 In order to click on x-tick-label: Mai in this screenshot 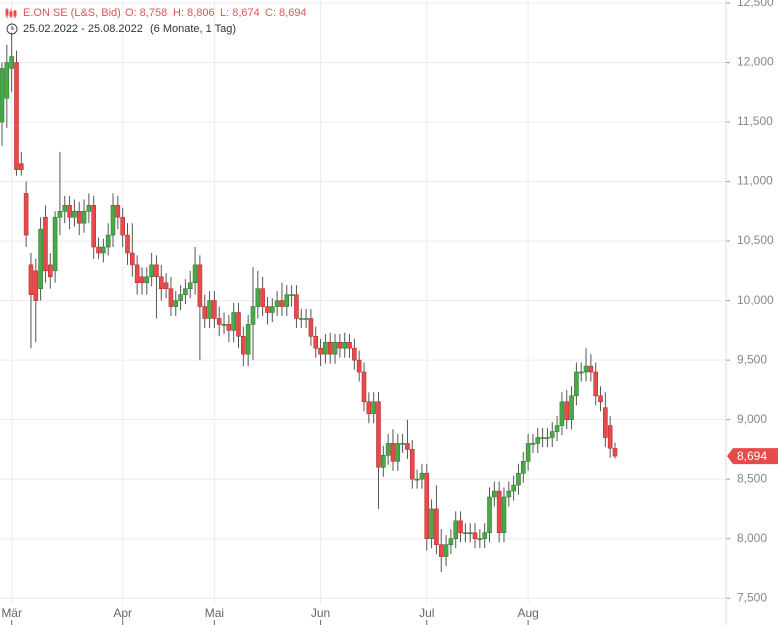, I will do `click(214, 613)`.